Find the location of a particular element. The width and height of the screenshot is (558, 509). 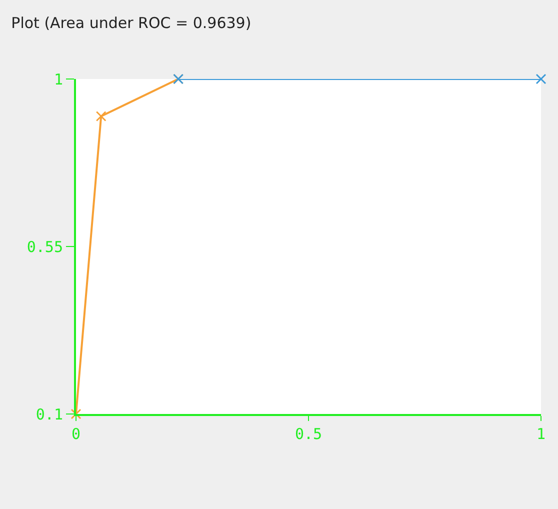

x-tick-label: 0.5 is located at coordinates (308, 434).